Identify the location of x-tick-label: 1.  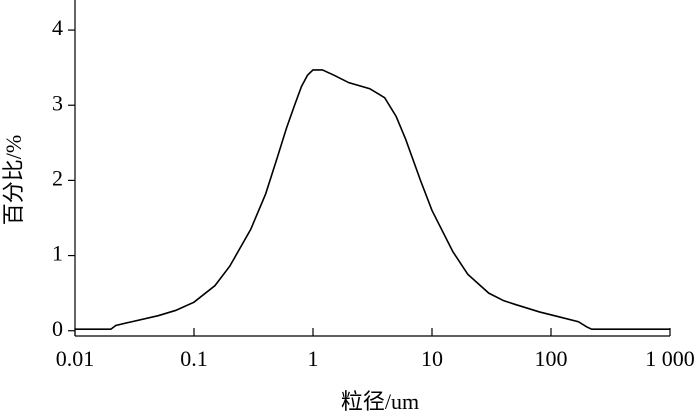
(313, 358).